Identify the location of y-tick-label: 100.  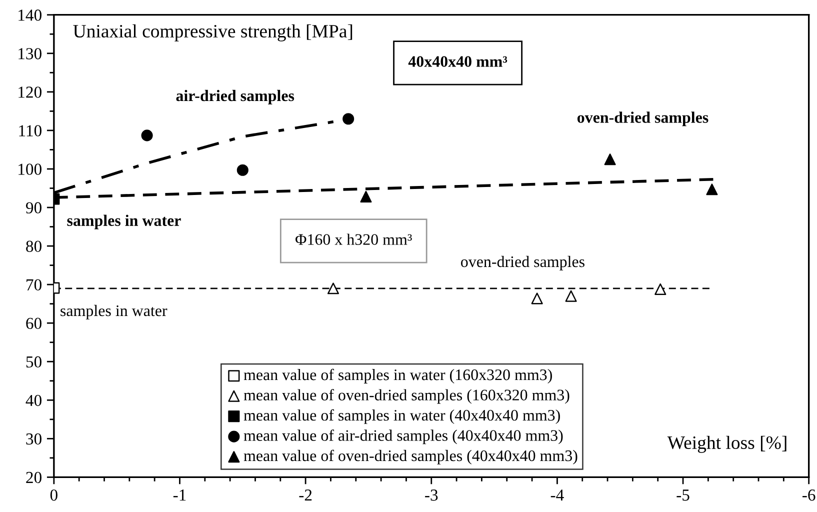
(30, 169).